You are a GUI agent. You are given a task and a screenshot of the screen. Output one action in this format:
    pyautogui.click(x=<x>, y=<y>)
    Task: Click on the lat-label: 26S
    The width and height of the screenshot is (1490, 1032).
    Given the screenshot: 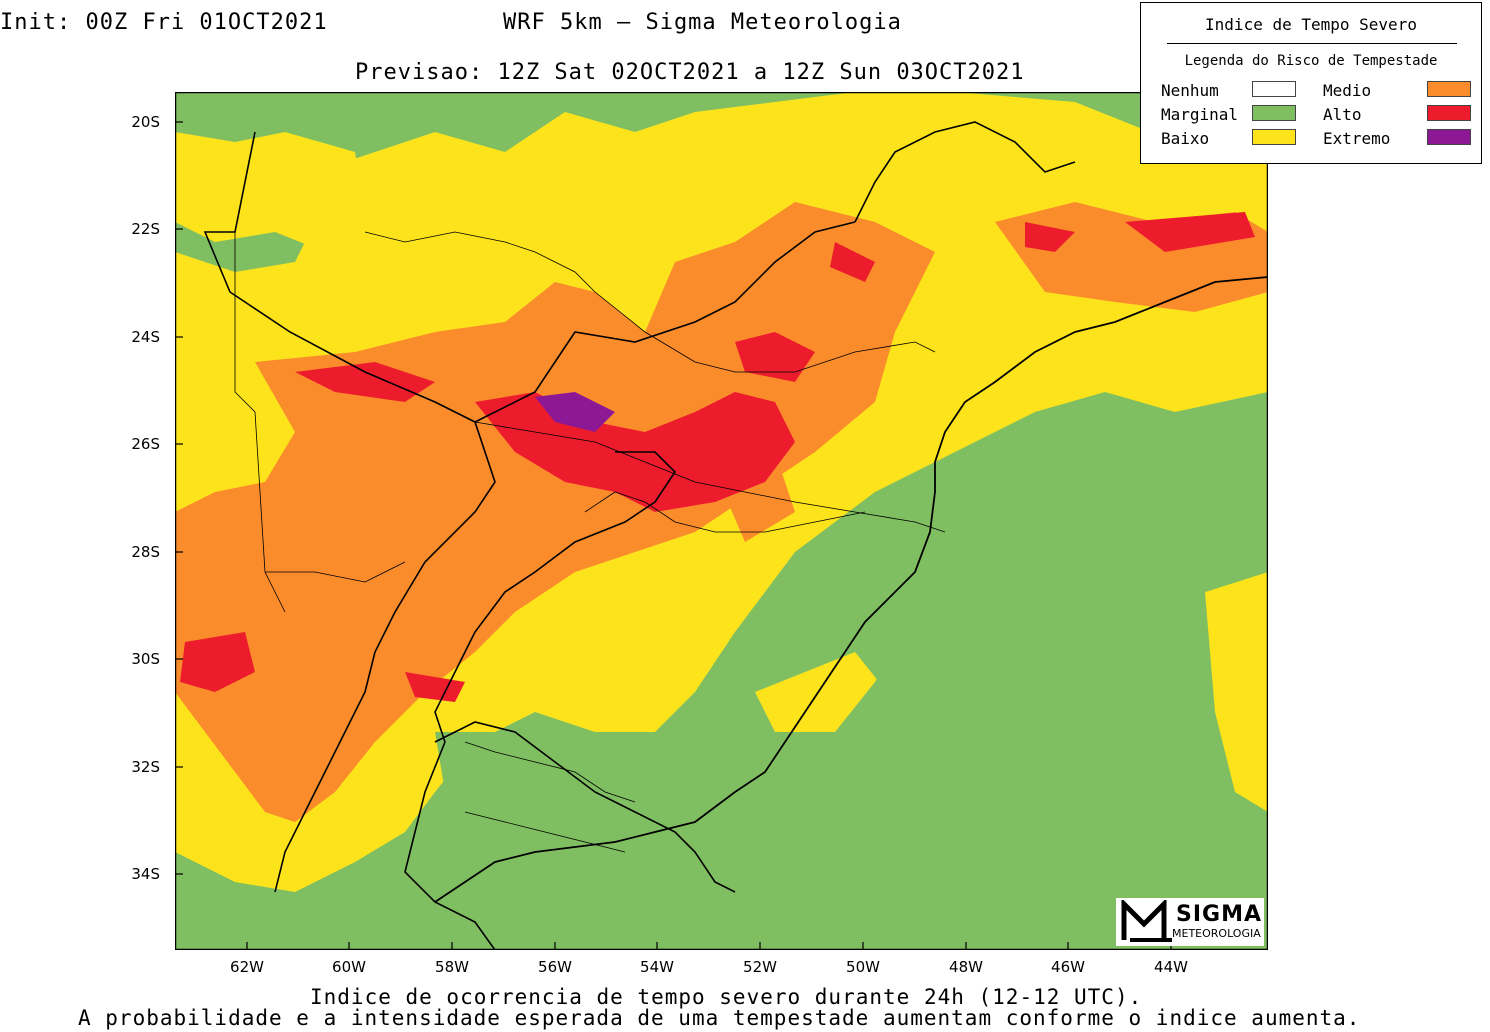 What is the action you would take?
    pyautogui.click(x=145, y=444)
    